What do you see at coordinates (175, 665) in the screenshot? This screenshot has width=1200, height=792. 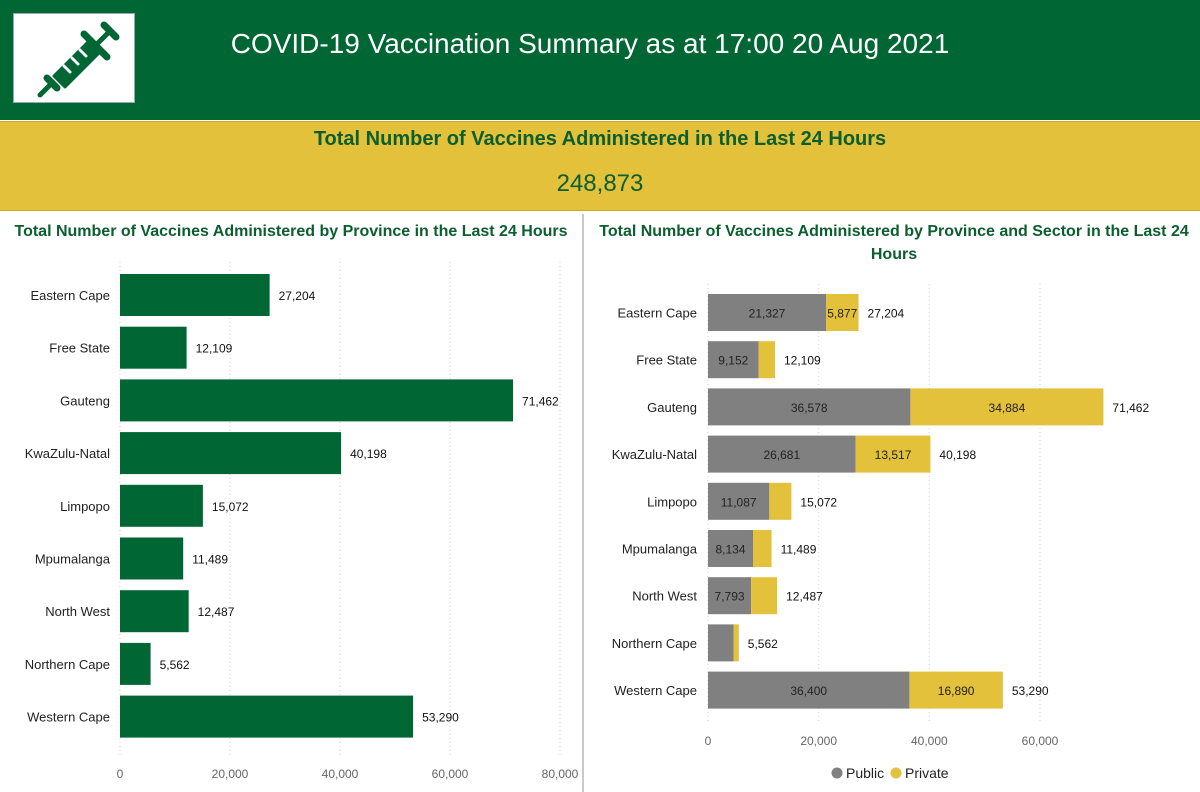 I see `data-label: 5,562` at bounding box center [175, 665].